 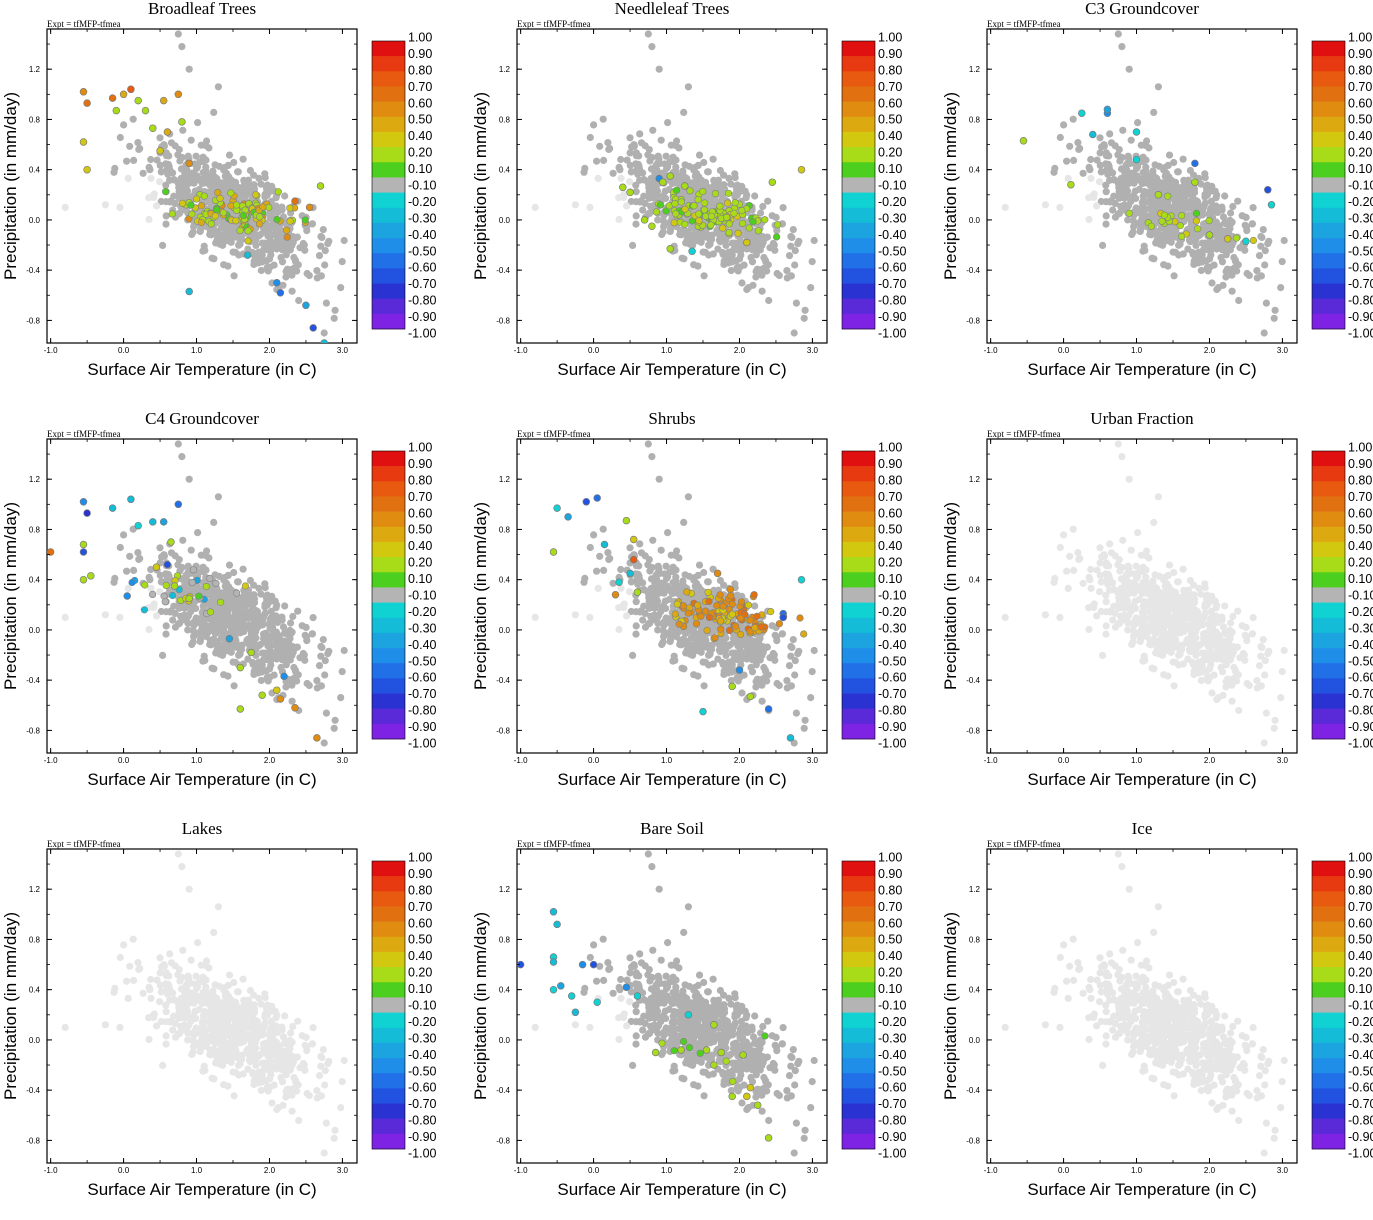 I want to click on expt-label: Expt = tfMFP-tfmea, so click(x=554, y=24).